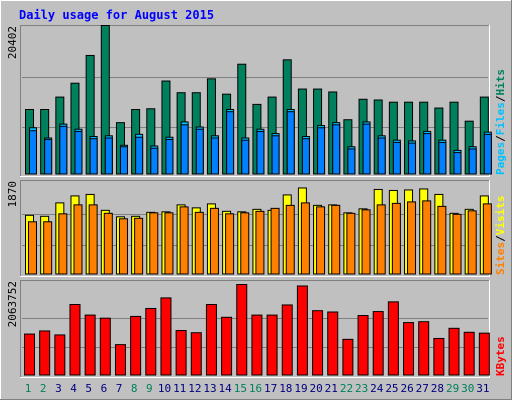  What do you see at coordinates (209, 388) in the screenshot?
I see `day-label-13: 13` at bounding box center [209, 388].